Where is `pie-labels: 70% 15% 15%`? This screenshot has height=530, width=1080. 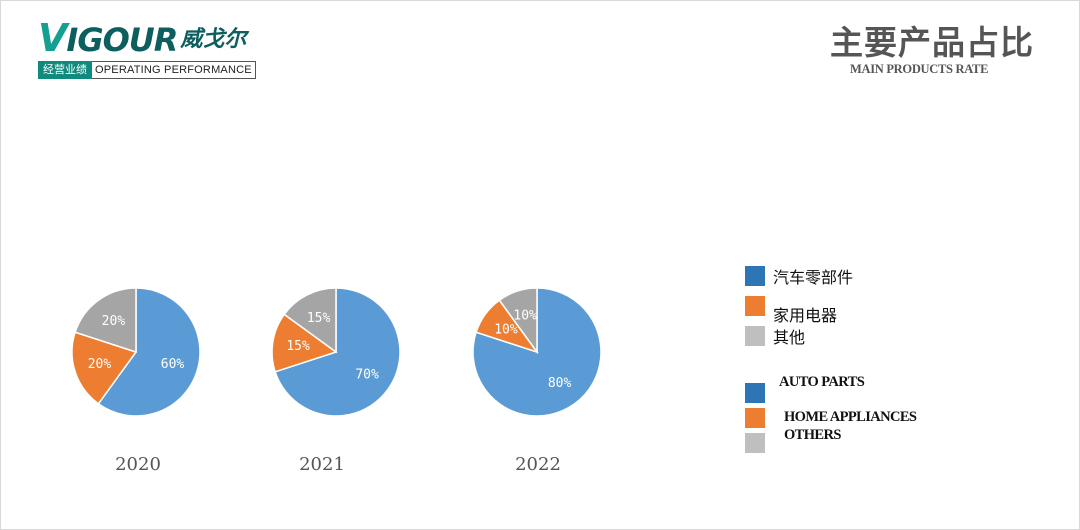 pie-labels: 70% 15% 15% is located at coordinates (332, 347).